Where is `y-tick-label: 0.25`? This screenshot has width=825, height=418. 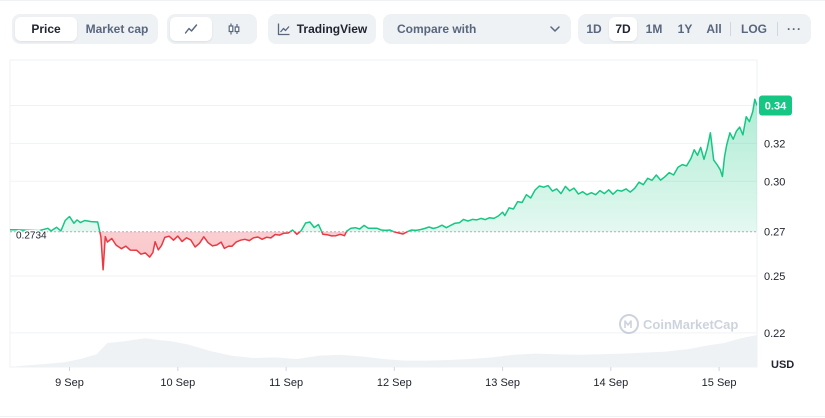
y-tick-label: 0.25 is located at coordinates (774, 277).